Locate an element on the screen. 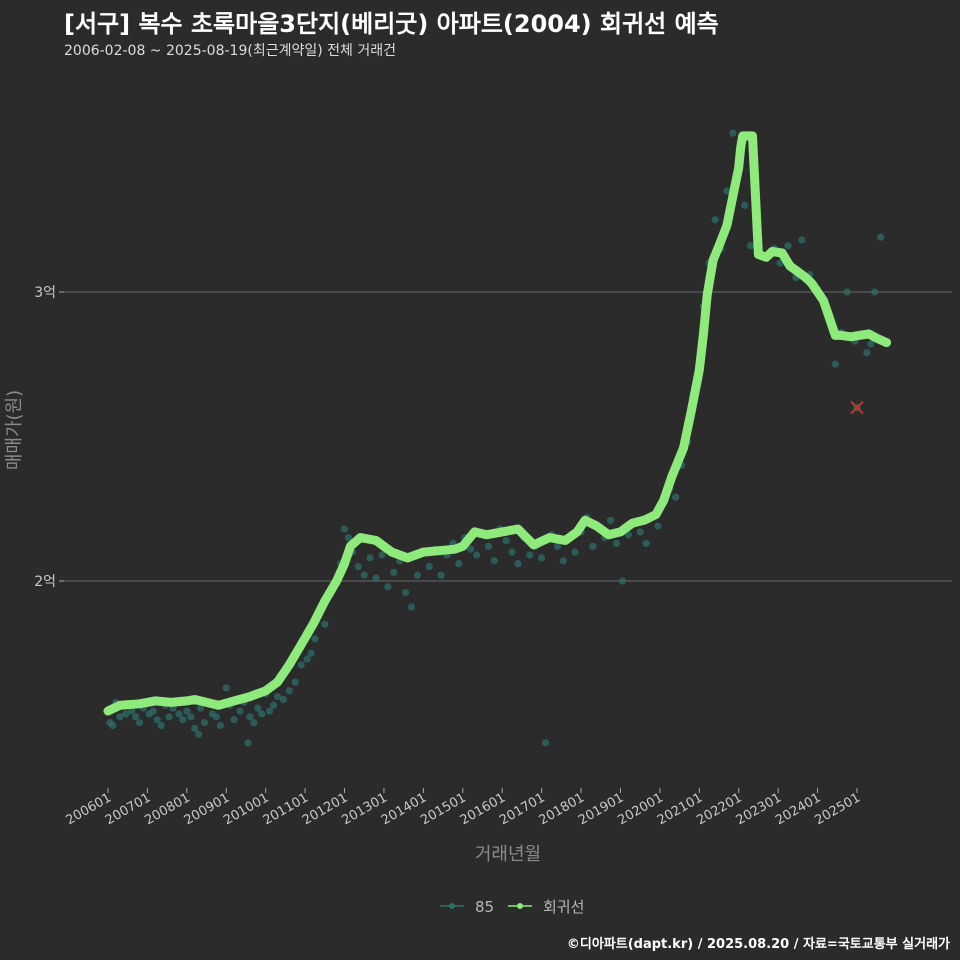  legend-item-regression: 회귀선 is located at coordinates (546, 907).